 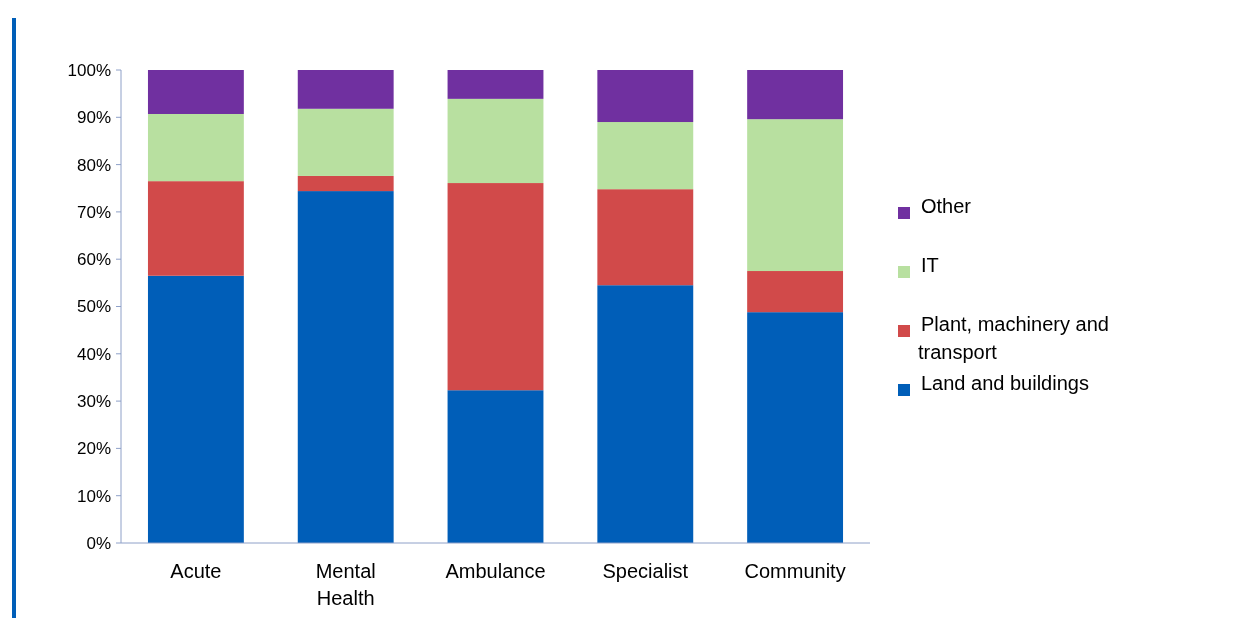 What do you see at coordinates (1013, 338) in the screenshot?
I see `legend-label: Plant, machinery and transport` at bounding box center [1013, 338].